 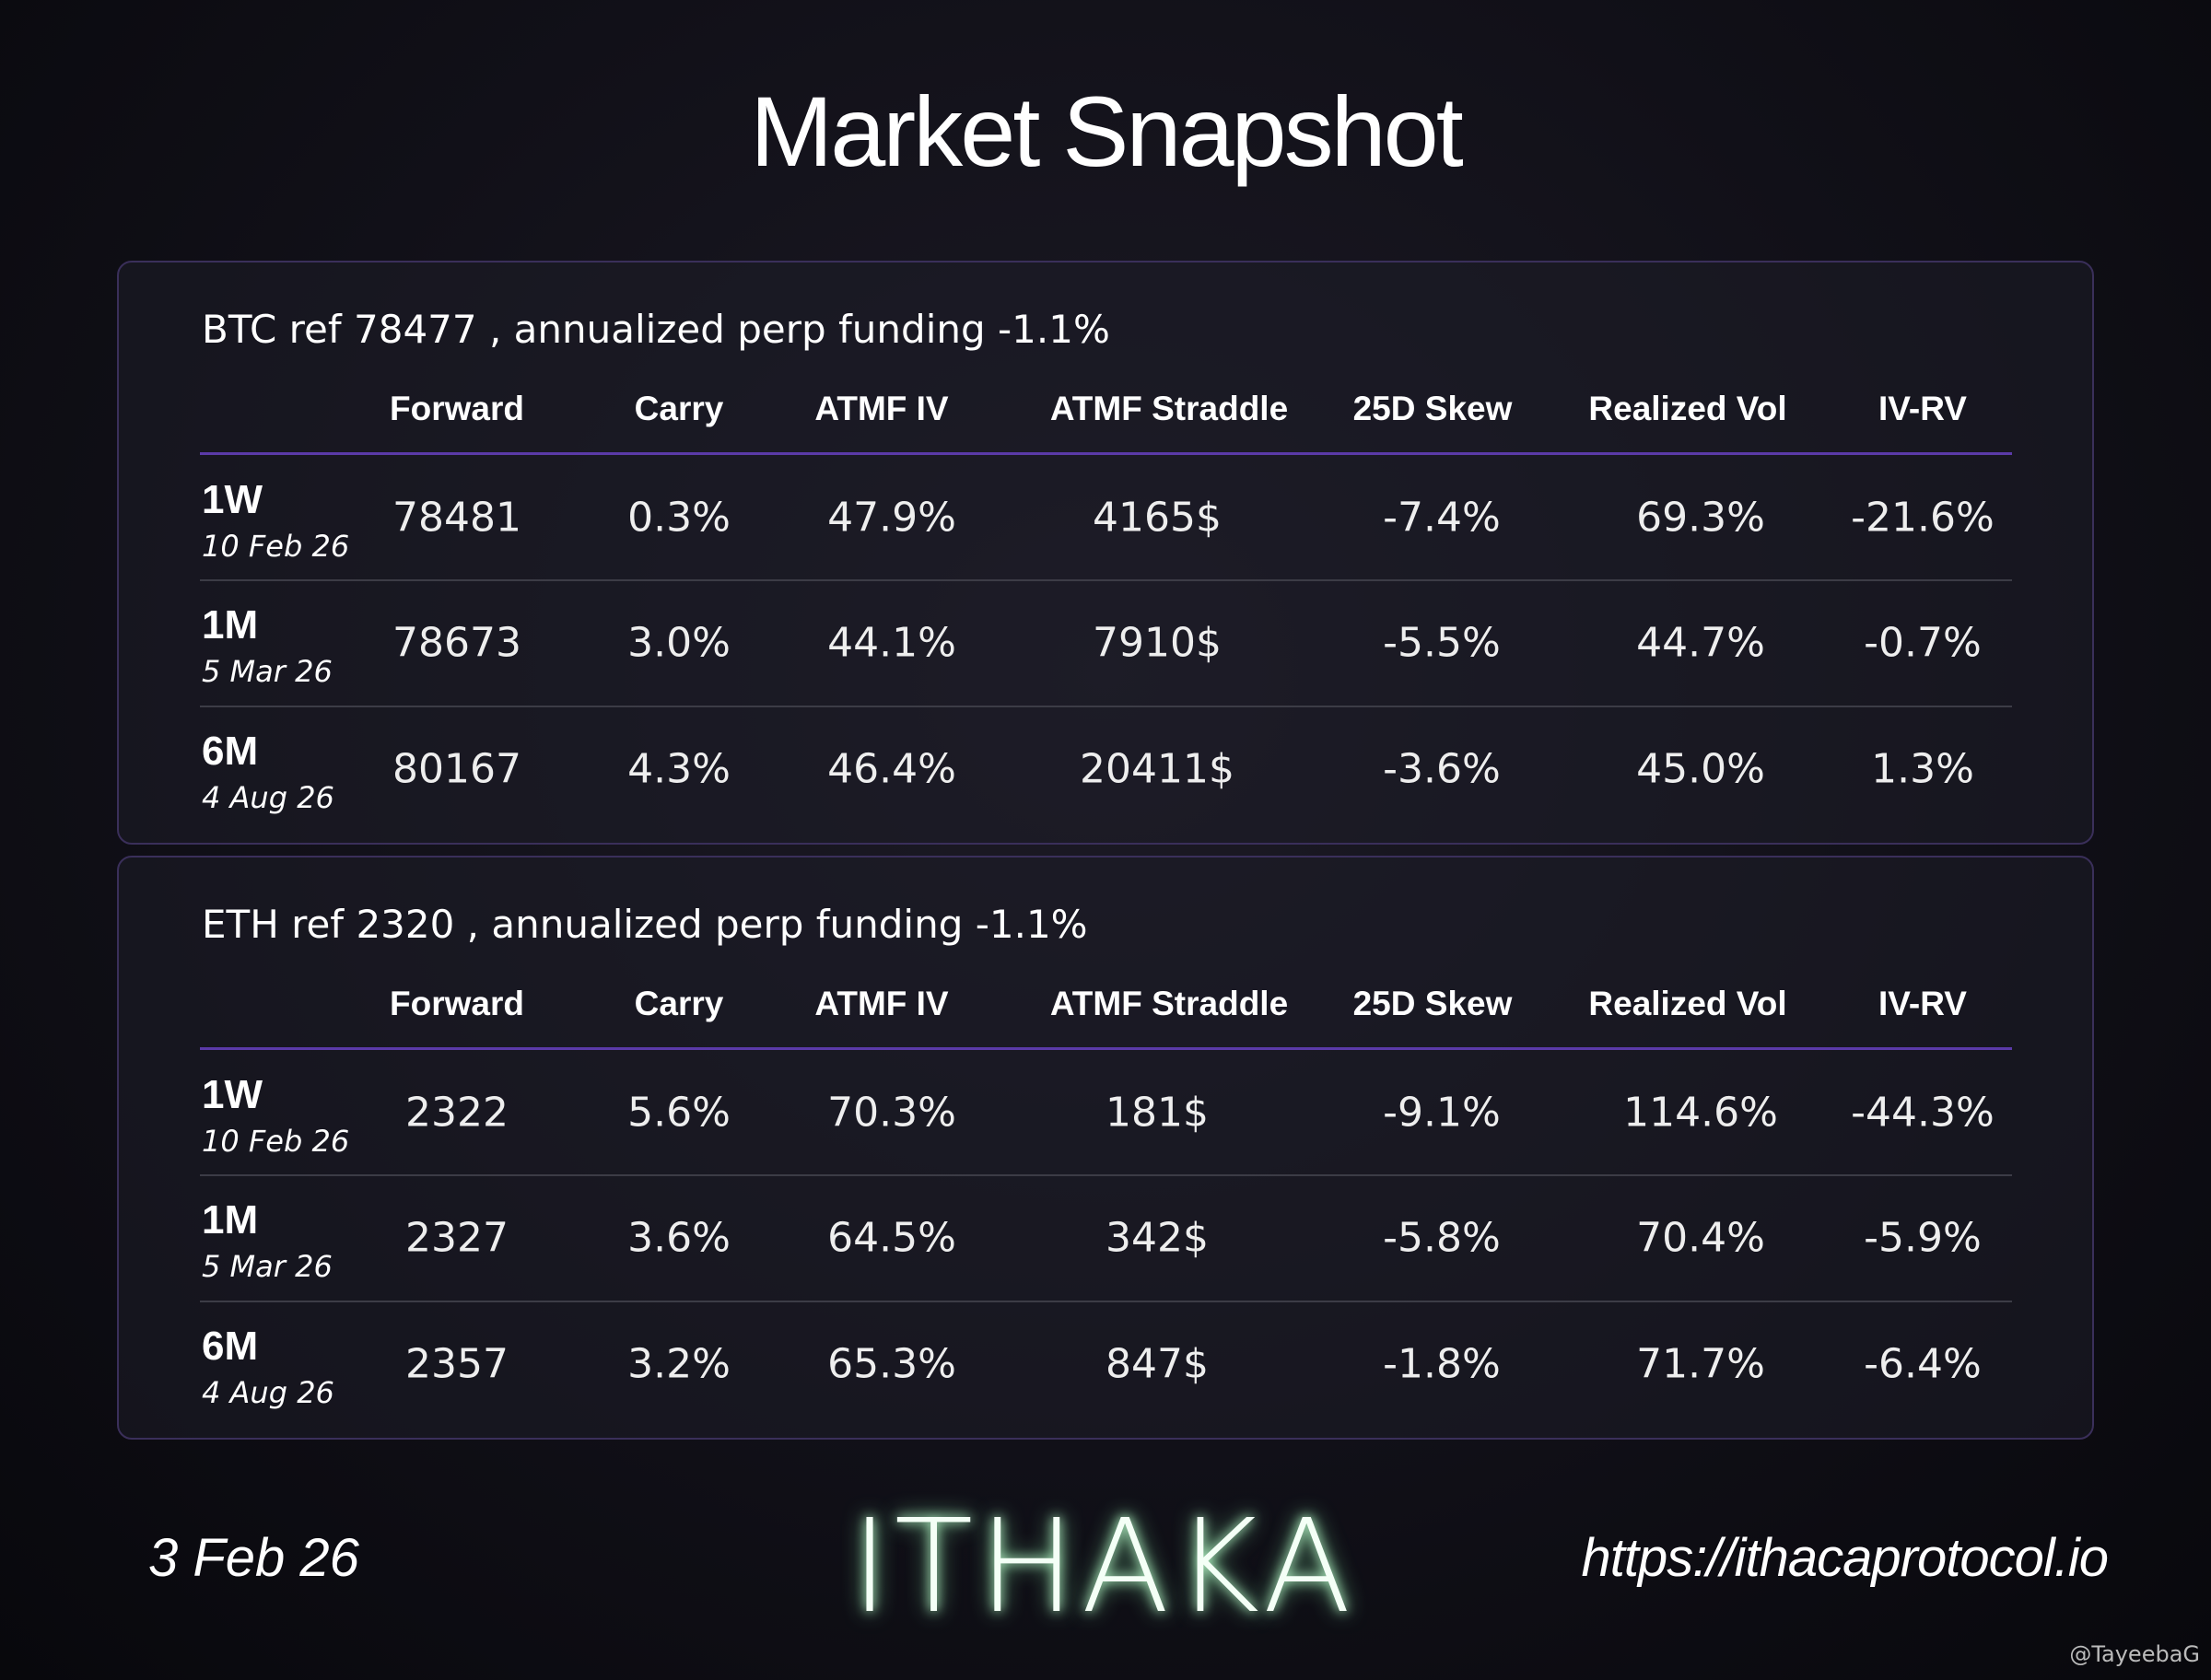 What do you see at coordinates (1923, 643) in the screenshot?
I see `cell: -0.7%` at bounding box center [1923, 643].